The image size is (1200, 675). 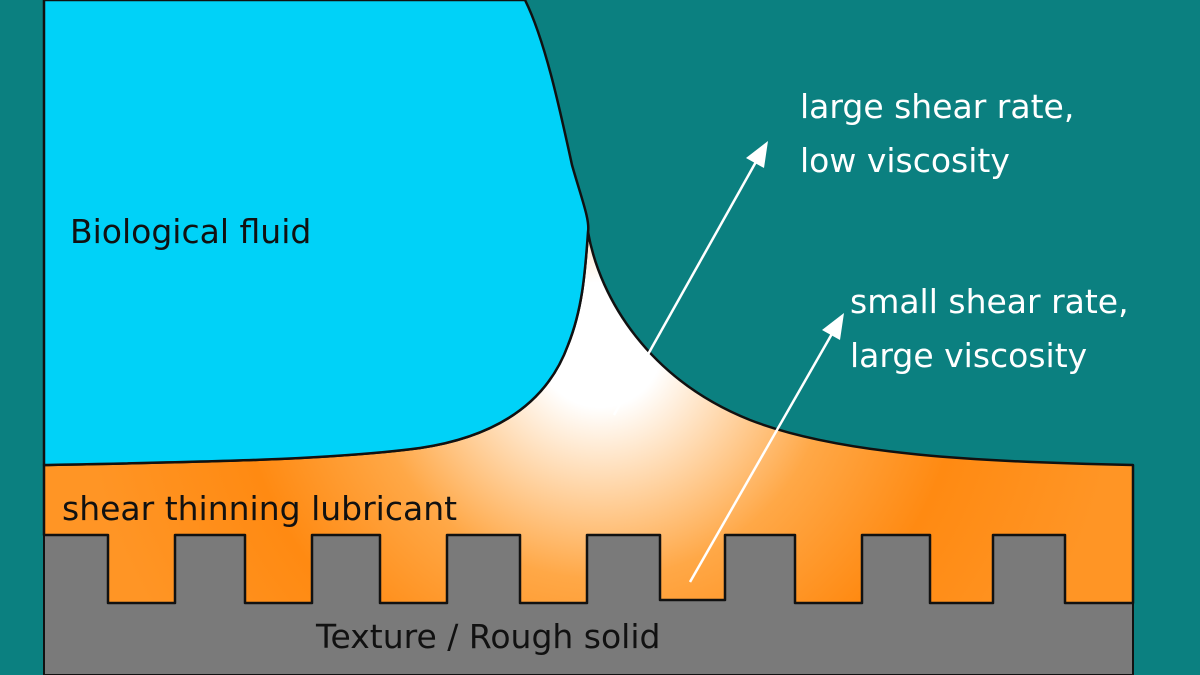 What do you see at coordinates (968, 355) in the screenshot?
I see `small-shear-label-line2: large viscosity` at bounding box center [968, 355].